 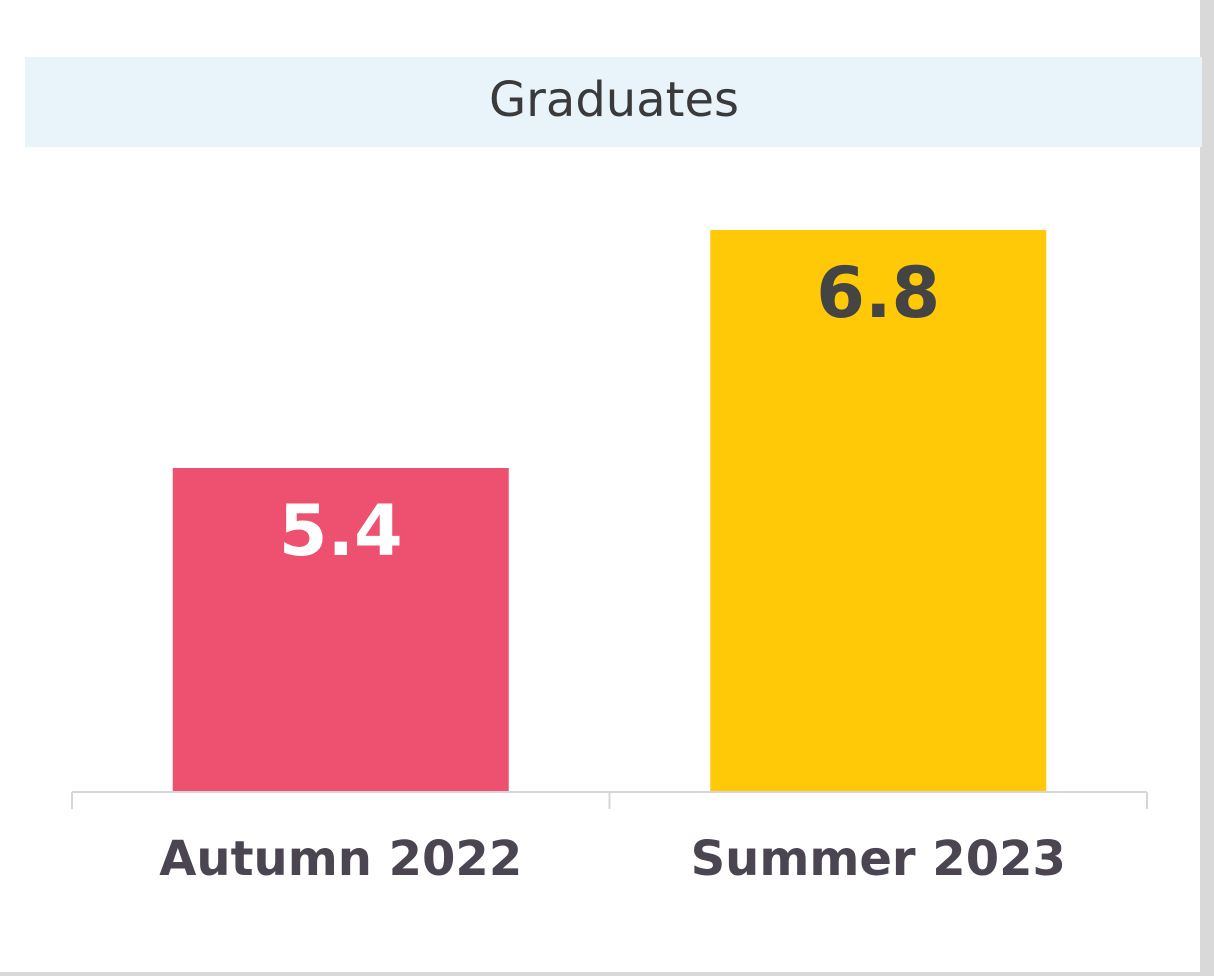 I want to click on title-band, so click(x=613, y=102).